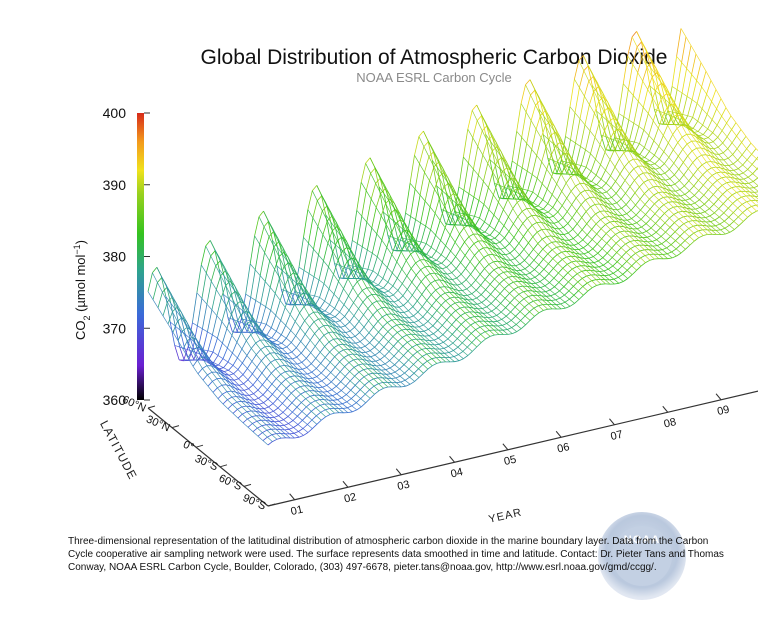 This screenshot has width=758, height=622. What do you see at coordinates (115, 400) in the screenshot?
I see `z-tick-label: 360` at bounding box center [115, 400].